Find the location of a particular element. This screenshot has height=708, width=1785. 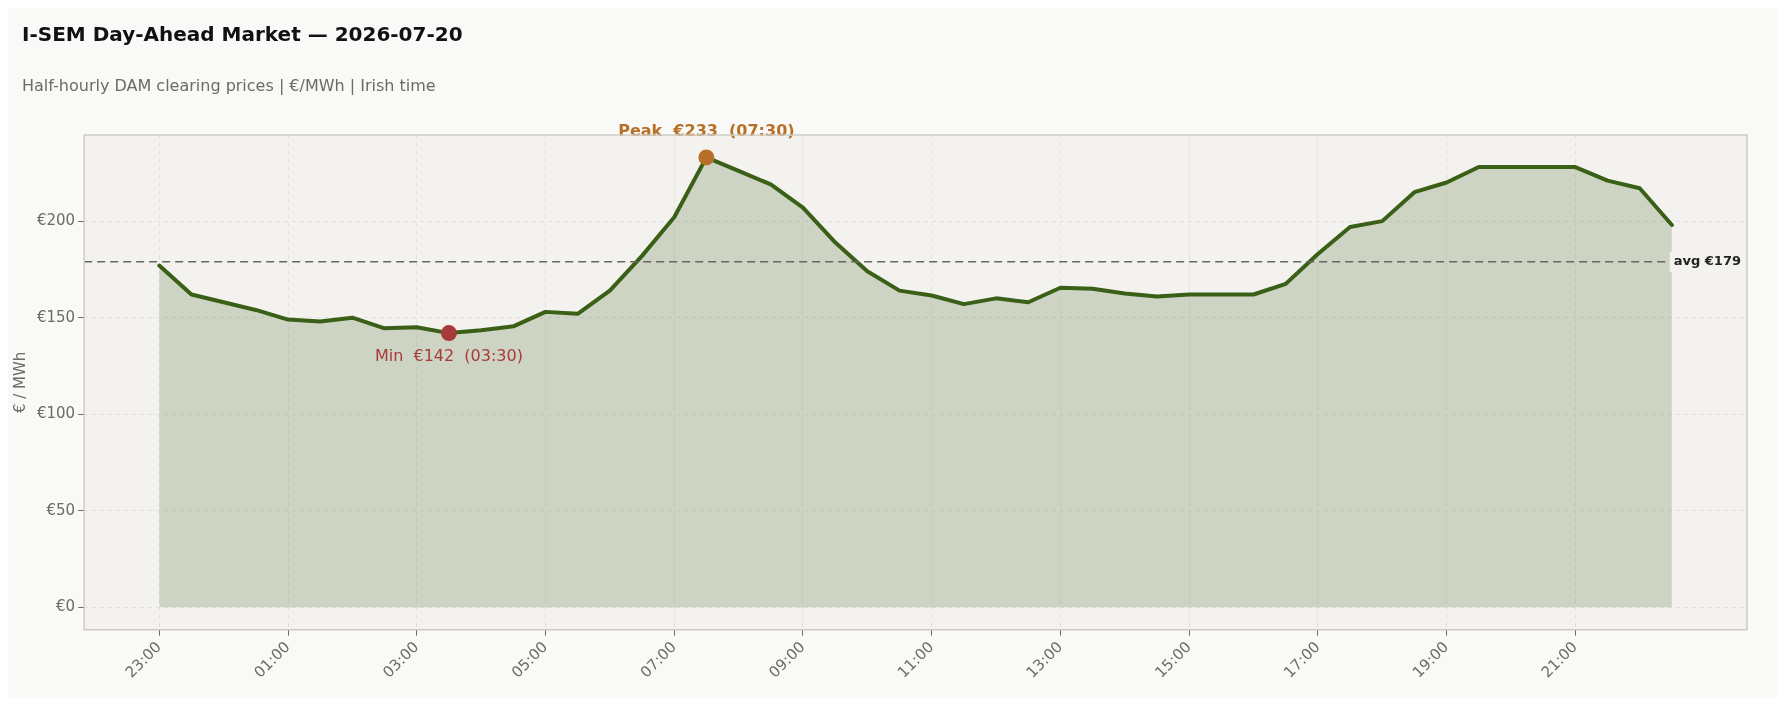

y-tick-label: €150 is located at coordinates (56, 316).